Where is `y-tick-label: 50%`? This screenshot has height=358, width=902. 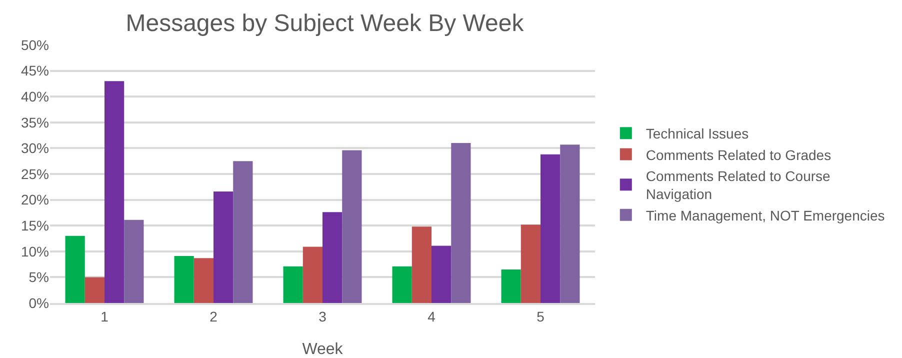
y-tick-label: 50% is located at coordinates (34, 44).